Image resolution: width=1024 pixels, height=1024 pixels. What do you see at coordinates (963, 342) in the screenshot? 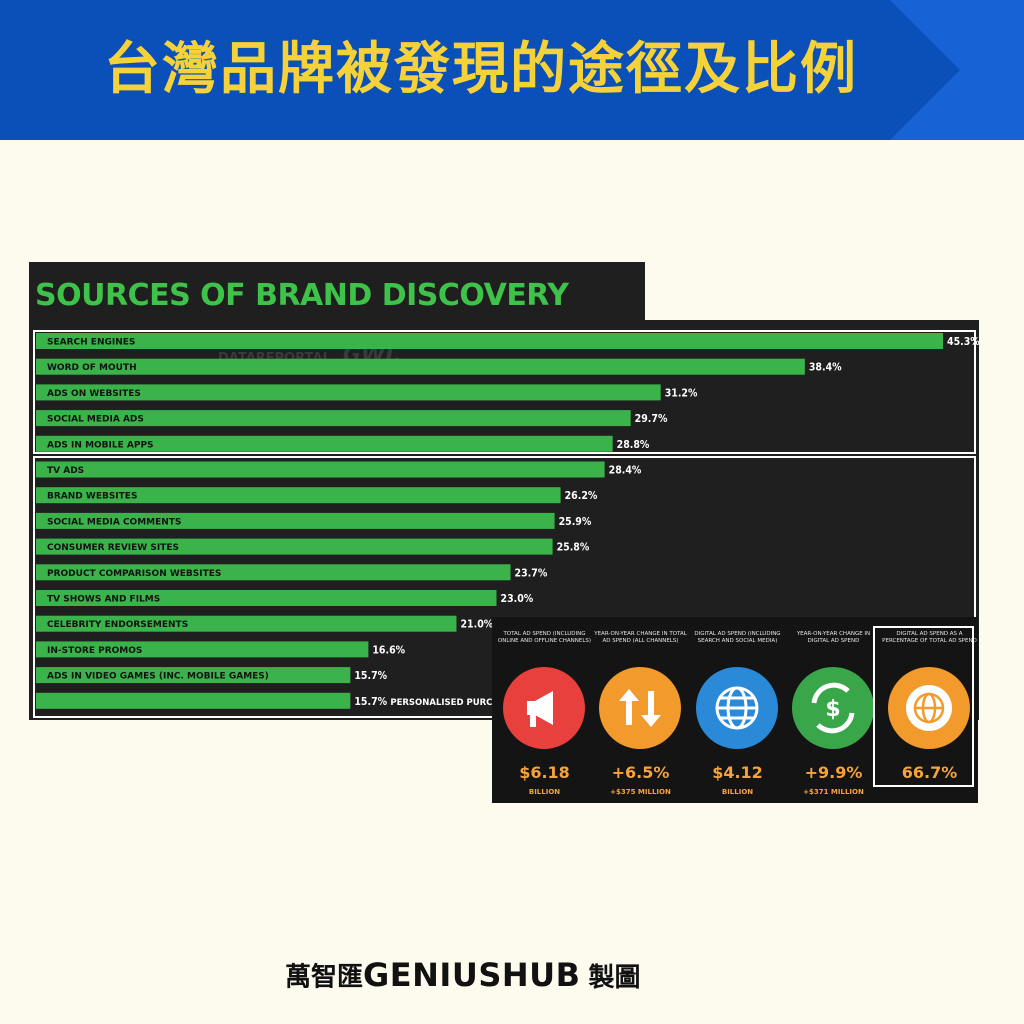
I see `bar-value-1: 45.3%` at bounding box center [963, 342].